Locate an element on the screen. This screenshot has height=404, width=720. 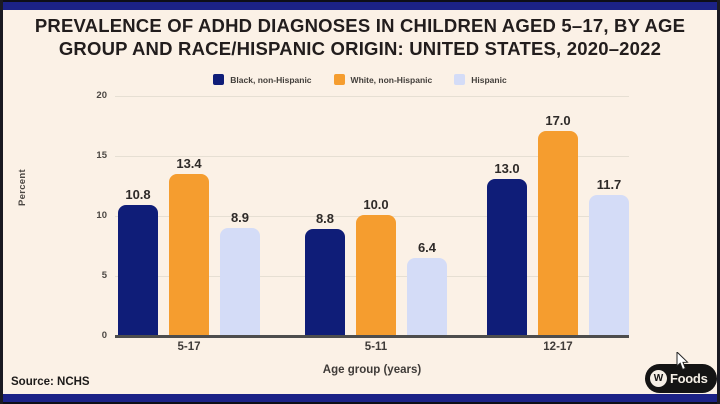
value-label-12-17-series-0: 13.0 is located at coordinates (507, 168).